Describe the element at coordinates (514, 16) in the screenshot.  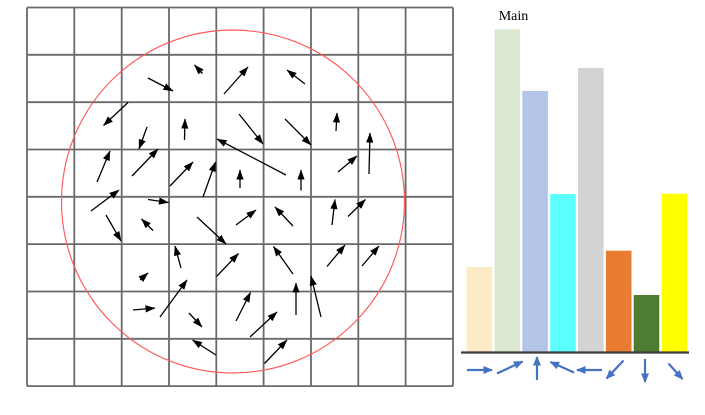
I see `svg-text: Main` at that location.